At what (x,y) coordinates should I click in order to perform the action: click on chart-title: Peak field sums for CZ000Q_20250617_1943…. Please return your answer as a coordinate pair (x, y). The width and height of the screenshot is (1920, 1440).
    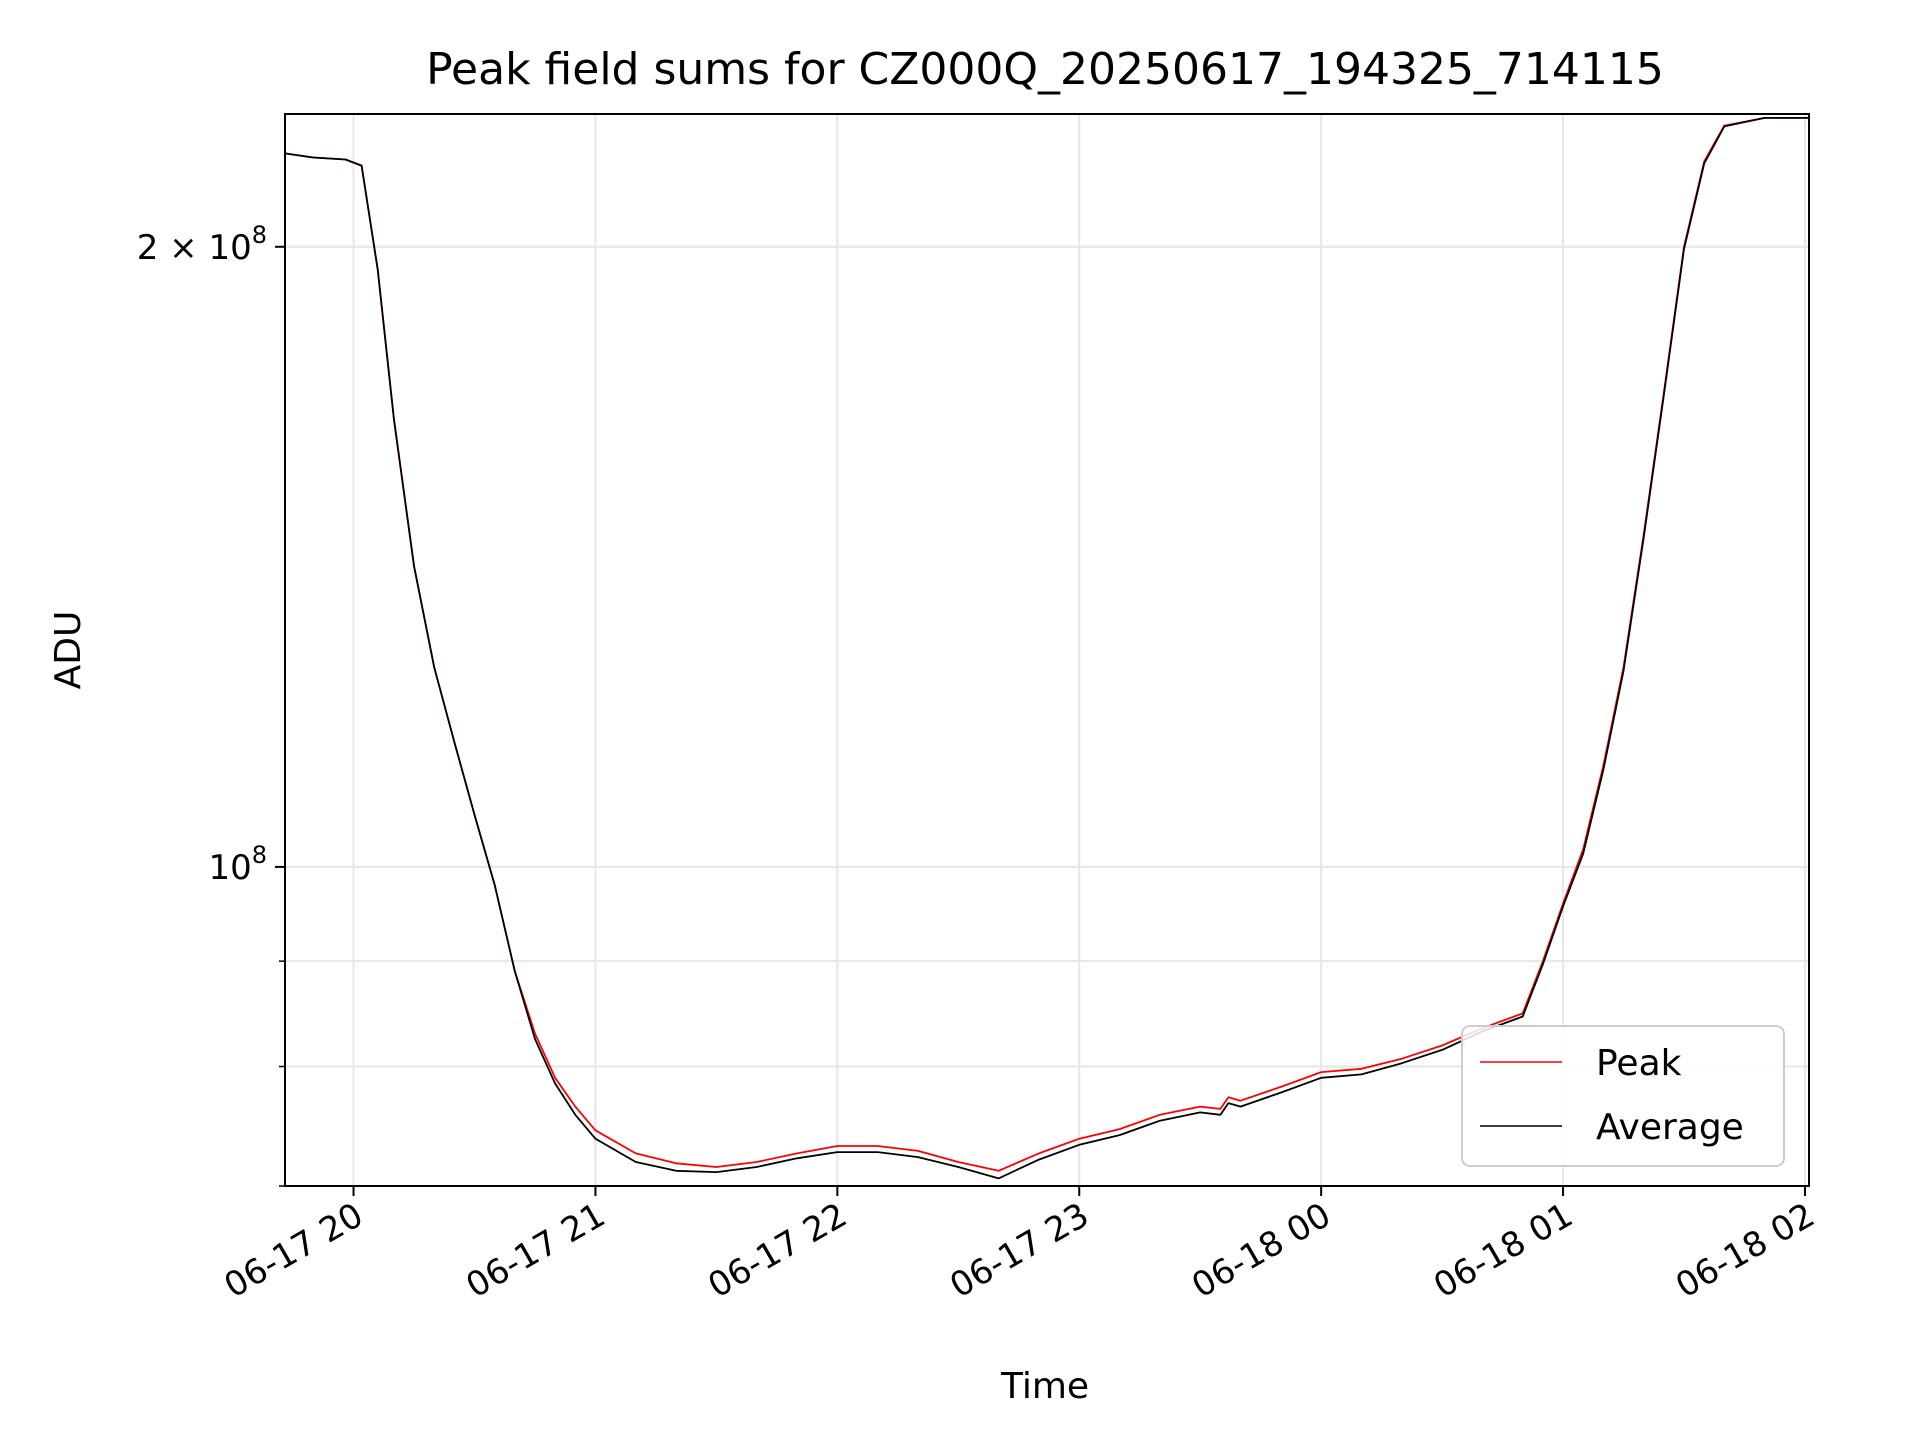
    Looking at the image, I should click on (1045, 69).